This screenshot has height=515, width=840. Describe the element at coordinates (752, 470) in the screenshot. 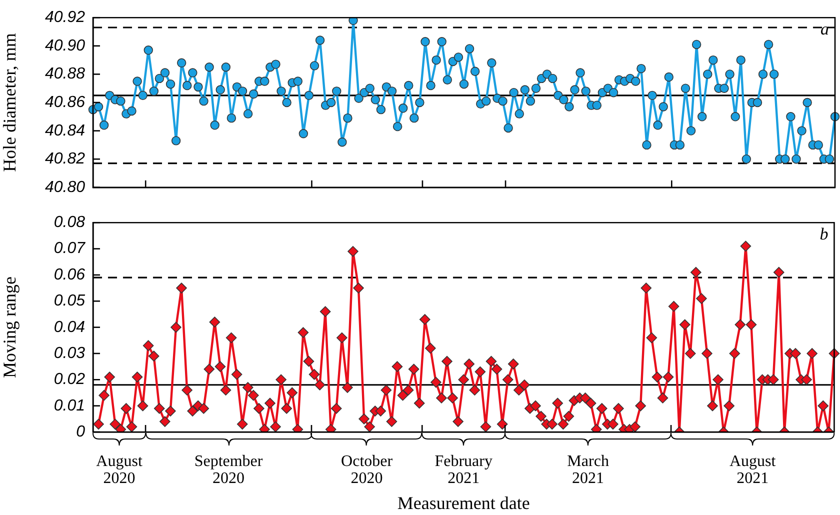

I see `text: August 2021` at that location.